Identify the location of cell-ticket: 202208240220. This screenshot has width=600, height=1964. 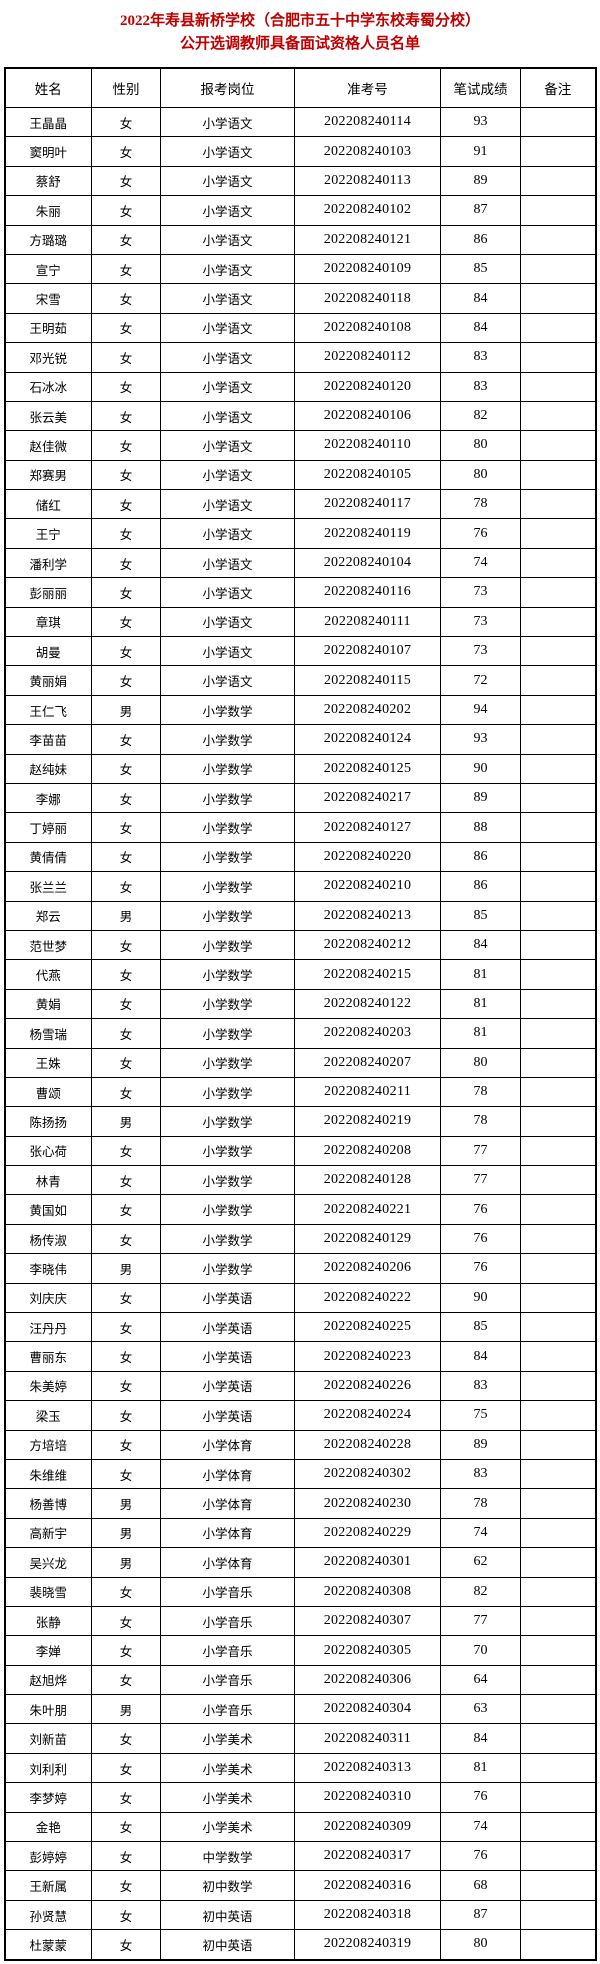
(367, 857).